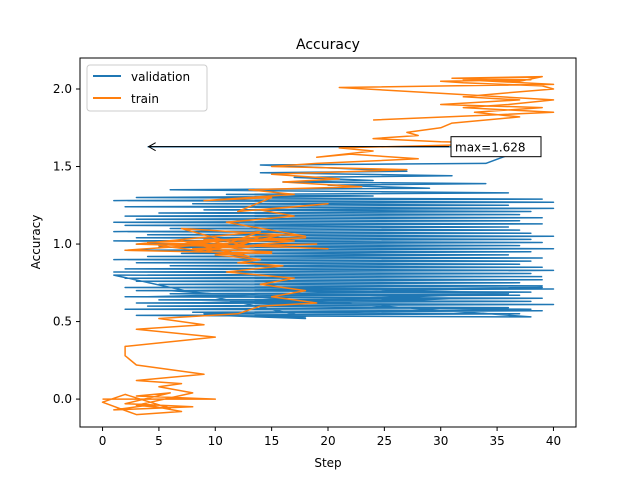 The height and width of the screenshot is (480, 640). Describe the element at coordinates (147, 88) in the screenshot. I see `legend: validation train` at that location.